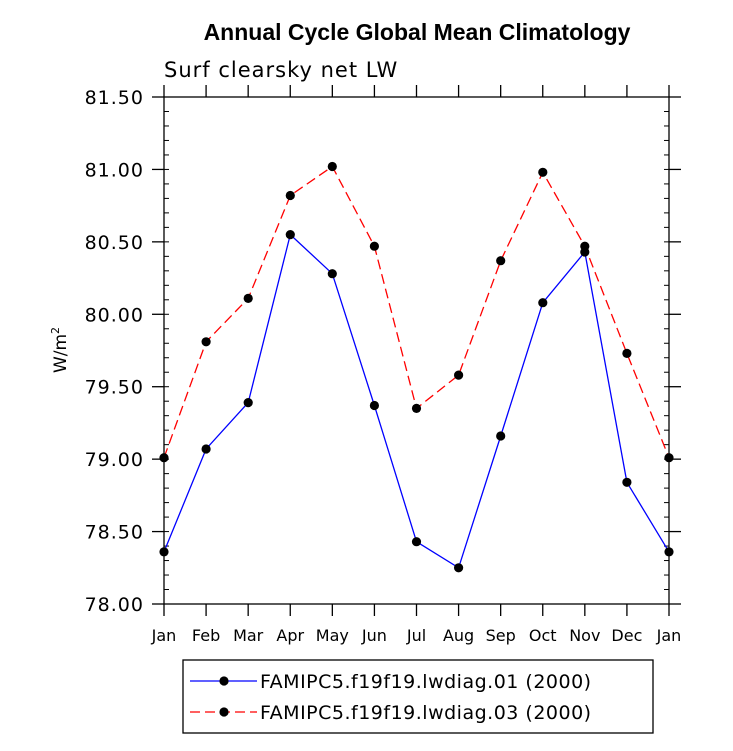 This screenshot has height=751, width=733. Describe the element at coordinates (114, 243) in the screenshot. I see `y-tick-label: 80.50` at that location.